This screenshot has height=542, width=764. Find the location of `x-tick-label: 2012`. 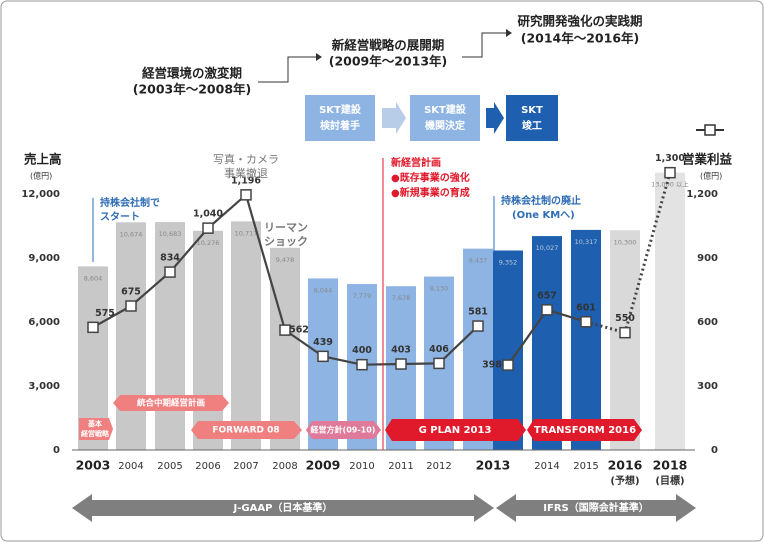

x-tick-label: 2012 is located at coordinates (438, 466).